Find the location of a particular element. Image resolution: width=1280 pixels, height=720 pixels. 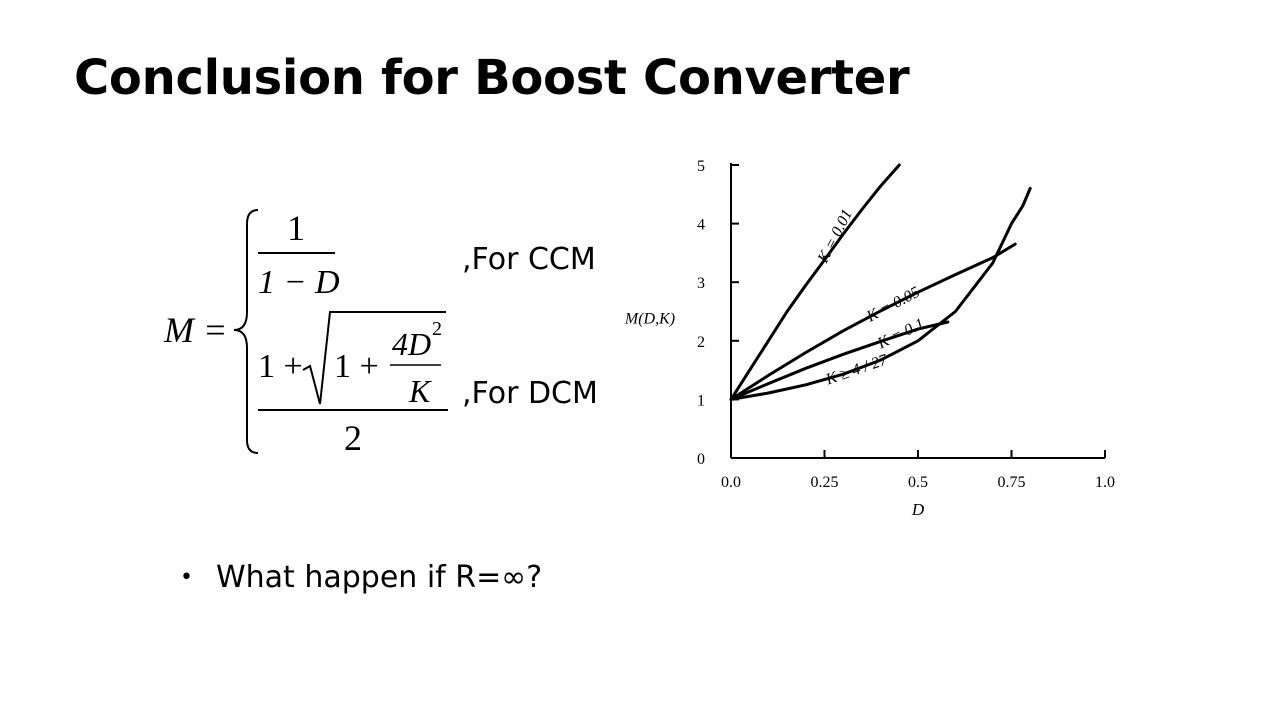

dcm-sqrt-sign is located at coordinates (374, 358).